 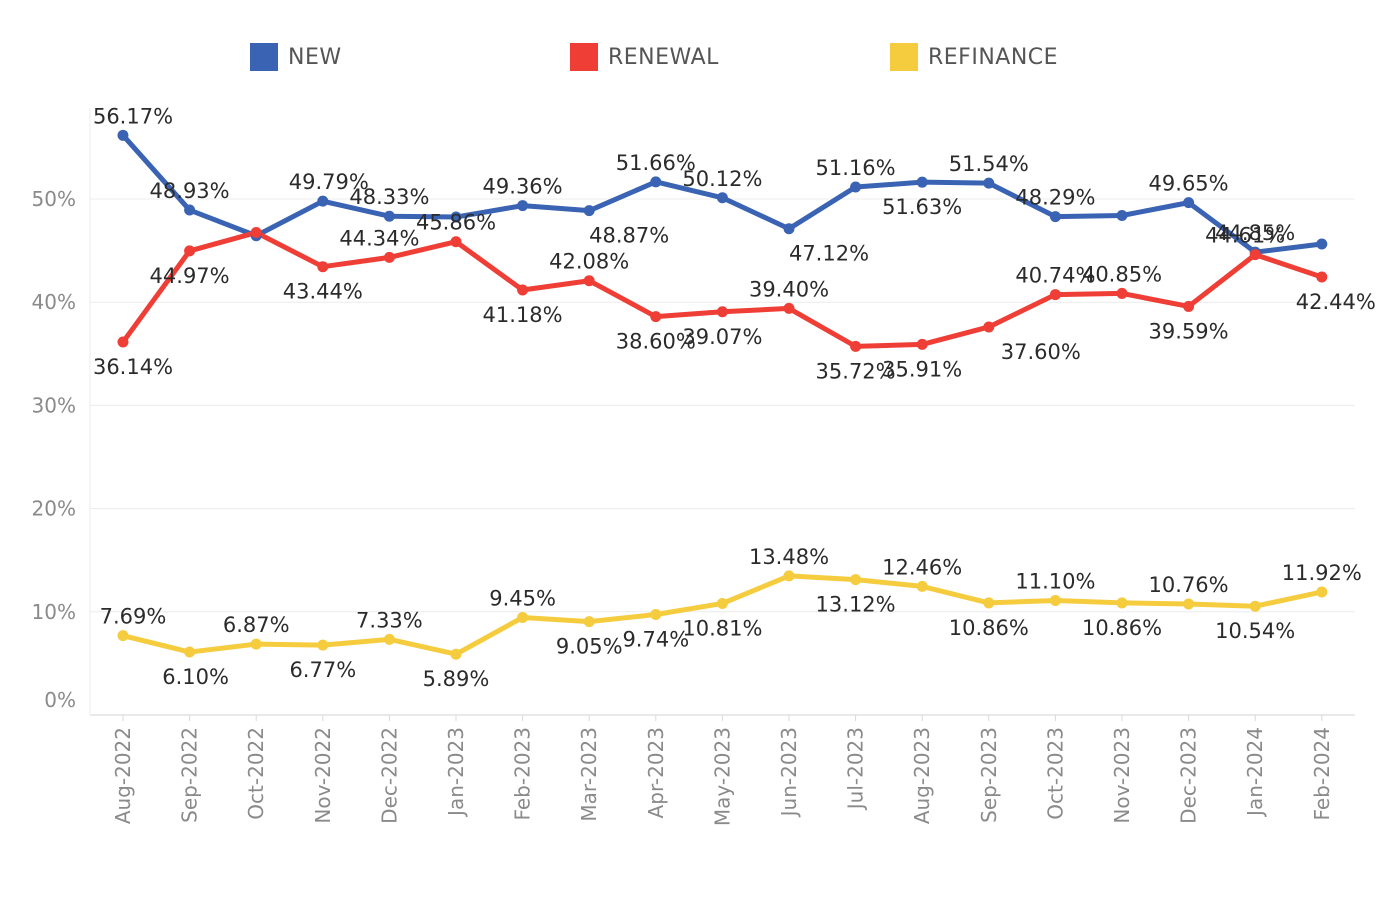 What do you see at coordinates (856, 769) in the screenshot?
I see `x-tick-label: Jul-2023` at bounding box center [856, 769].